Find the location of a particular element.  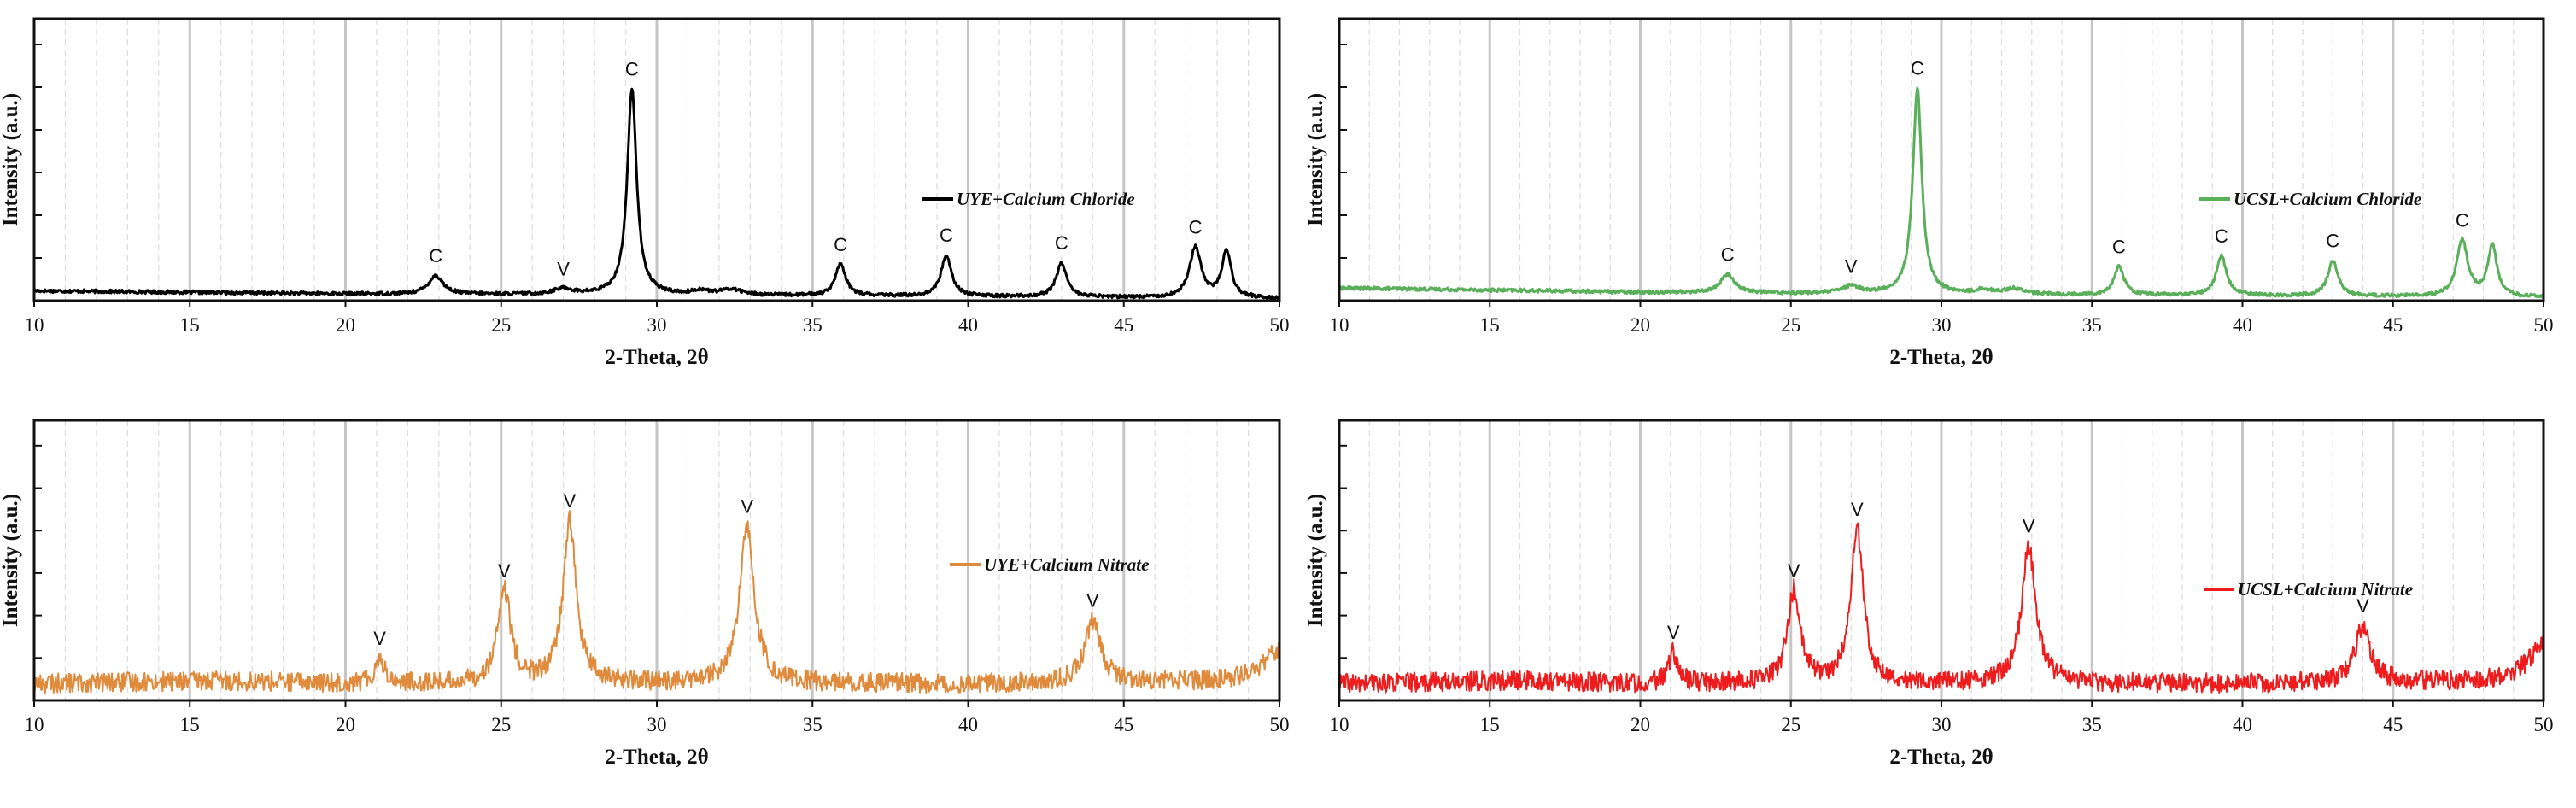

legend-label: UYE+Calcium Chloride is located at coordinates (1046, 199).